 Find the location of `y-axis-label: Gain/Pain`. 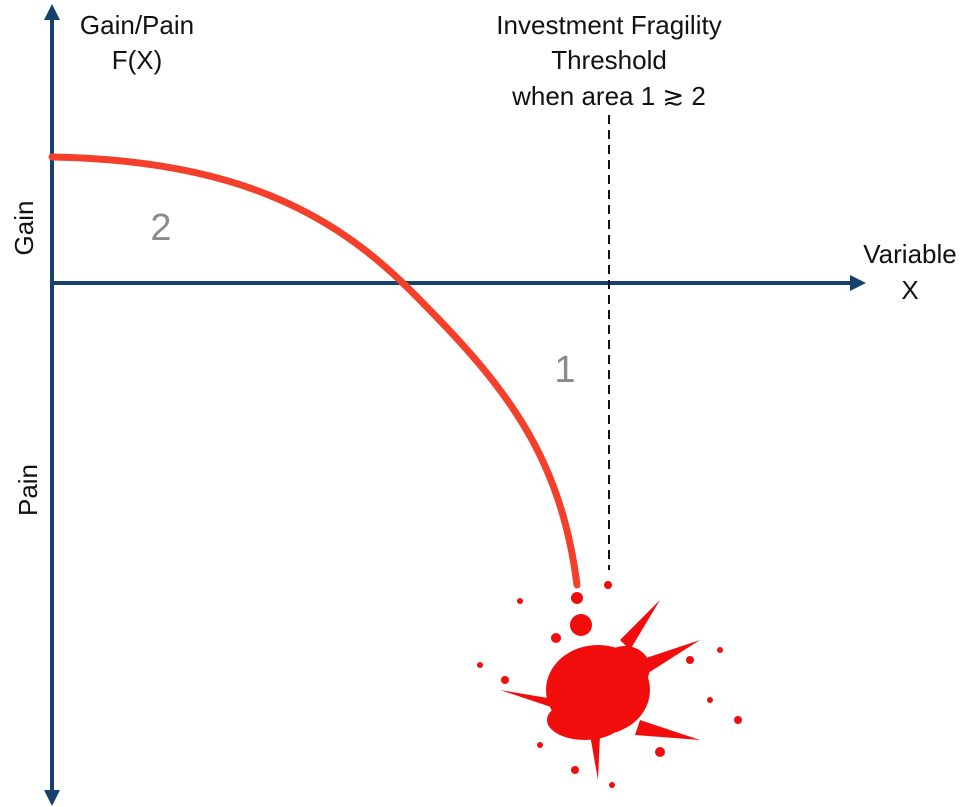

y-axis-label: Gain/Pain is located at coordinates (137, 25).